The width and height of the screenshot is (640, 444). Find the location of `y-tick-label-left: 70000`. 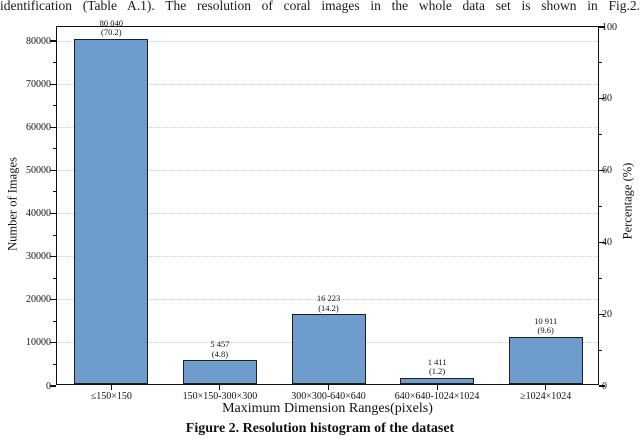

y-tick-label-left: 70000 is located at coordinates (38, 84).